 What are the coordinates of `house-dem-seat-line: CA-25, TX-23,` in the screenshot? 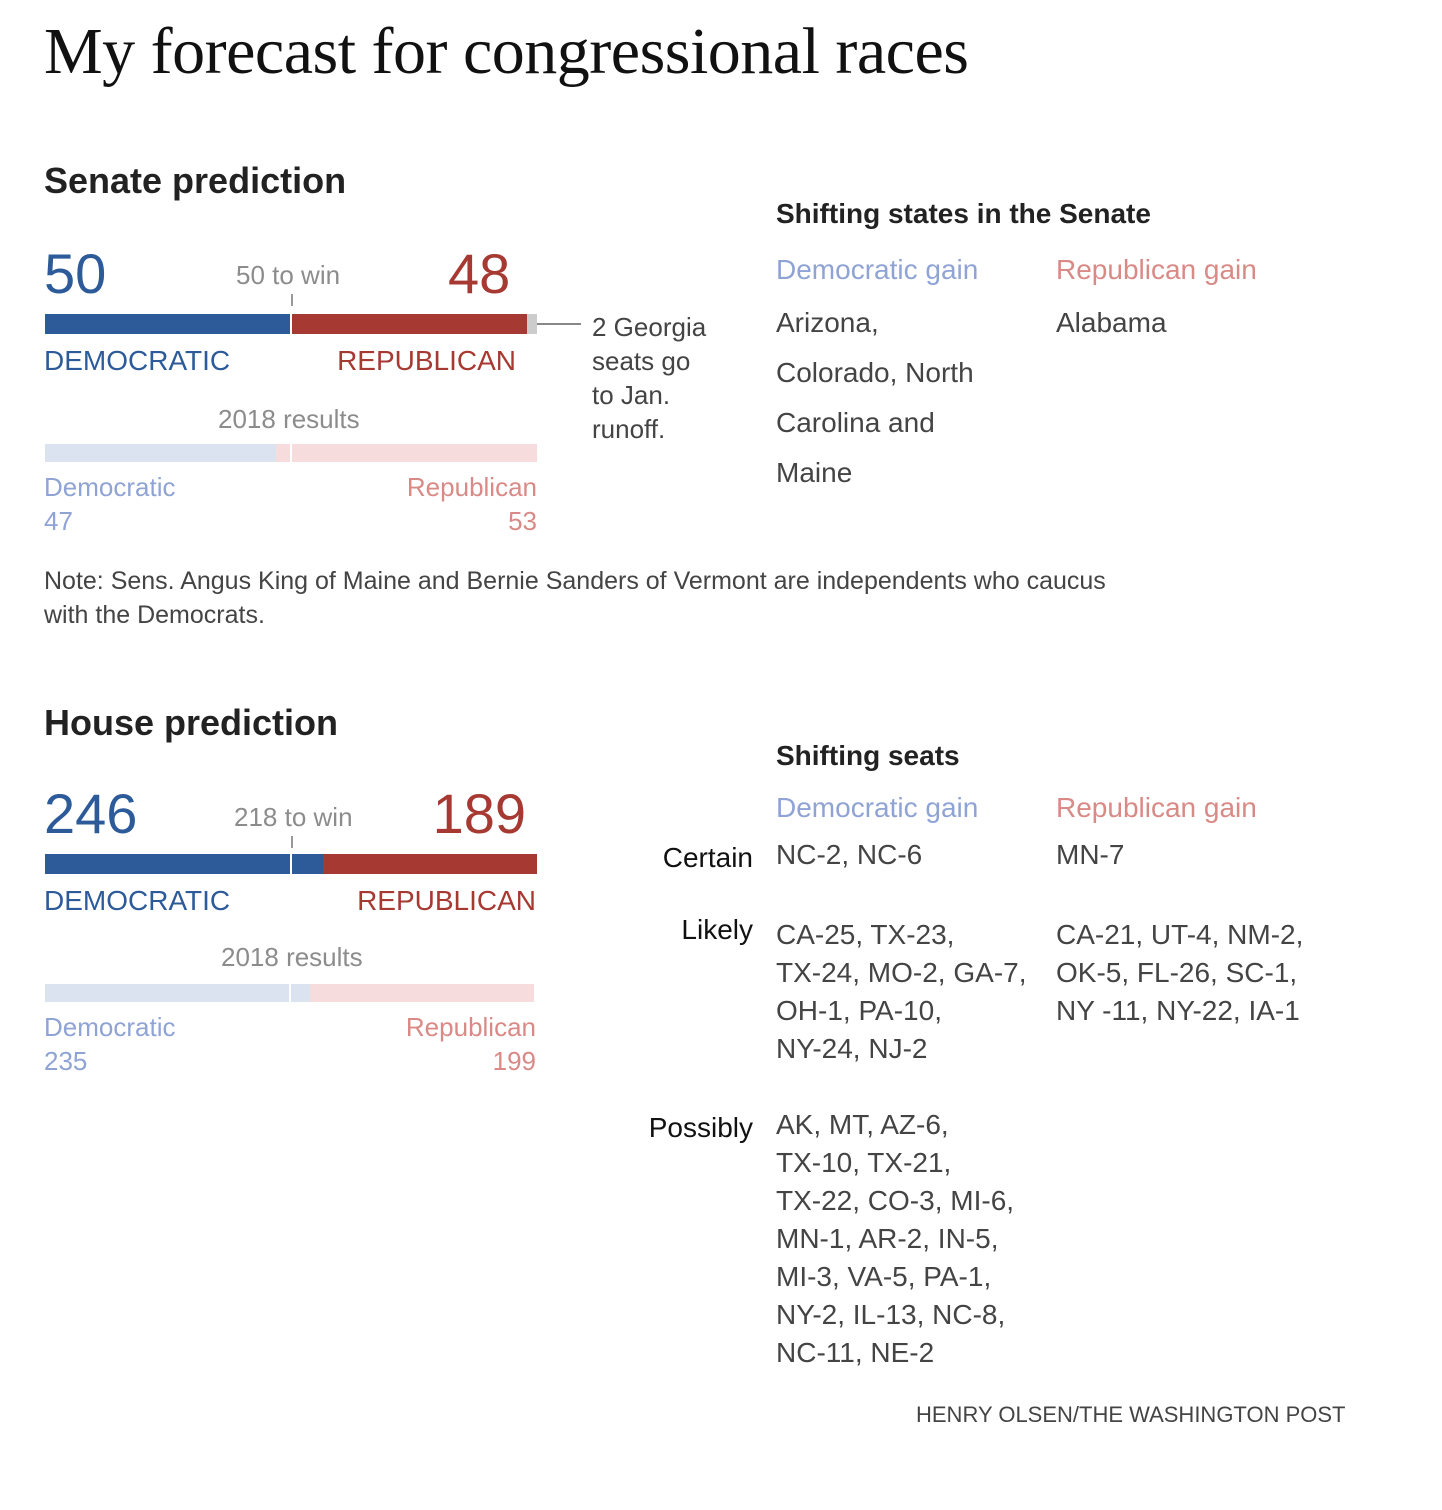 It's located at (865, 934).